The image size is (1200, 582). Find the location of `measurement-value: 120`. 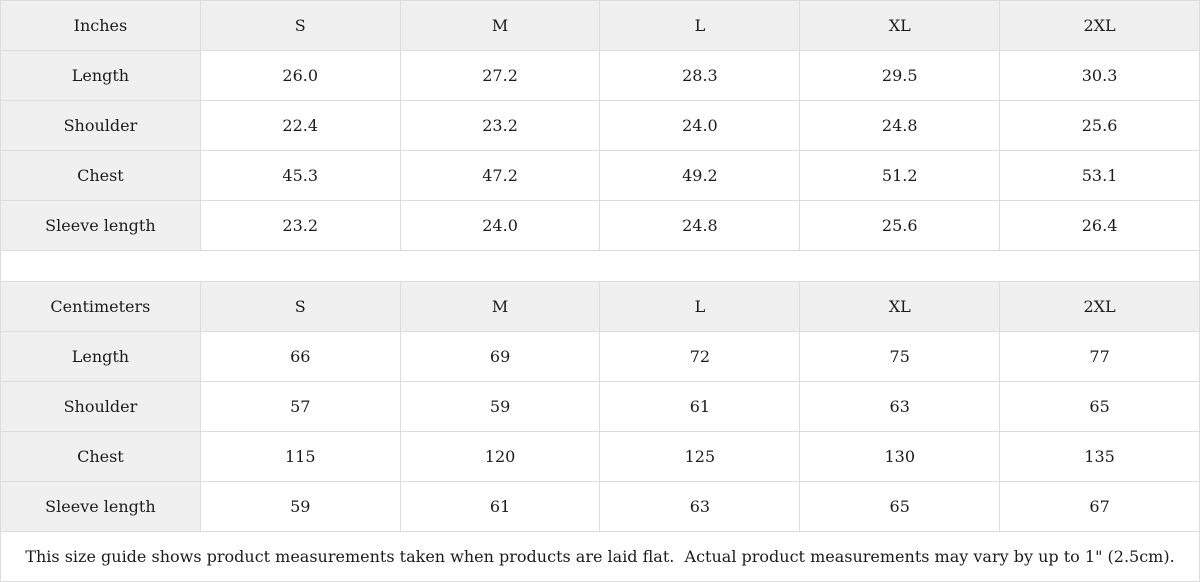

measurement-value: 120 is located at coordinates (500, 456).